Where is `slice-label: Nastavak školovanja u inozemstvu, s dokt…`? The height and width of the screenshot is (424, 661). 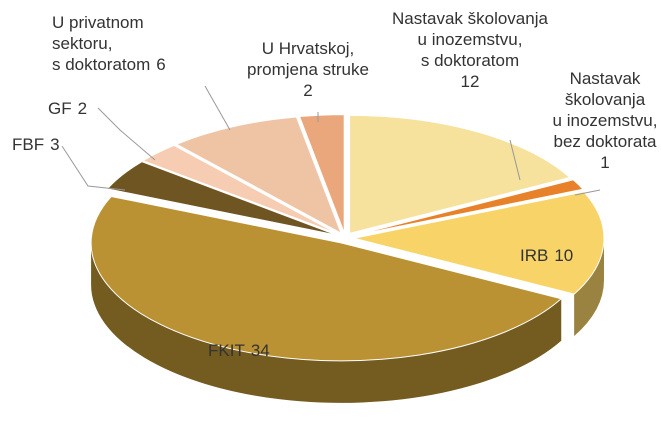 slice-label: Nastavak školovanja u inozemstvu, s dokt… is located at coordinates (470, 50).